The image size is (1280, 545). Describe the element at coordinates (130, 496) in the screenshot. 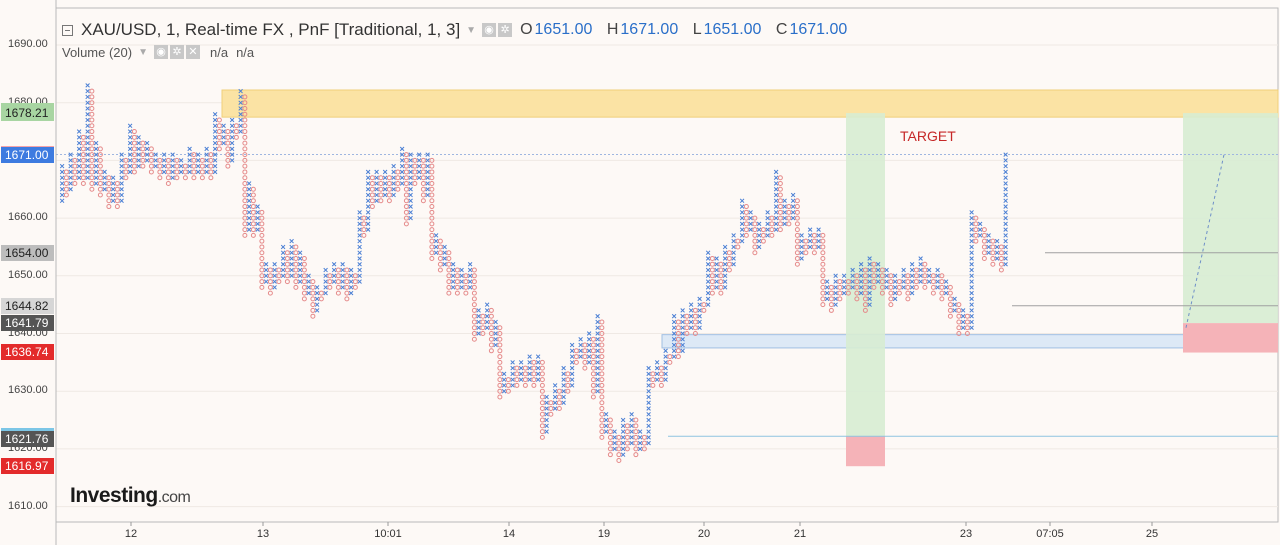

I see `investing-logo: Investing.com` at that location.